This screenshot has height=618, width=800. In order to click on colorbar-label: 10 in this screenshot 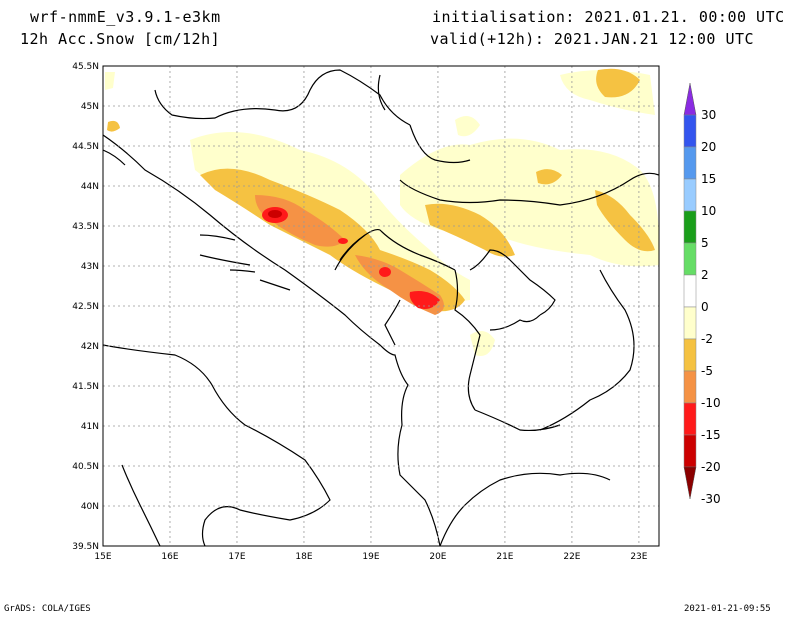, I will do `click(708, 211)`.